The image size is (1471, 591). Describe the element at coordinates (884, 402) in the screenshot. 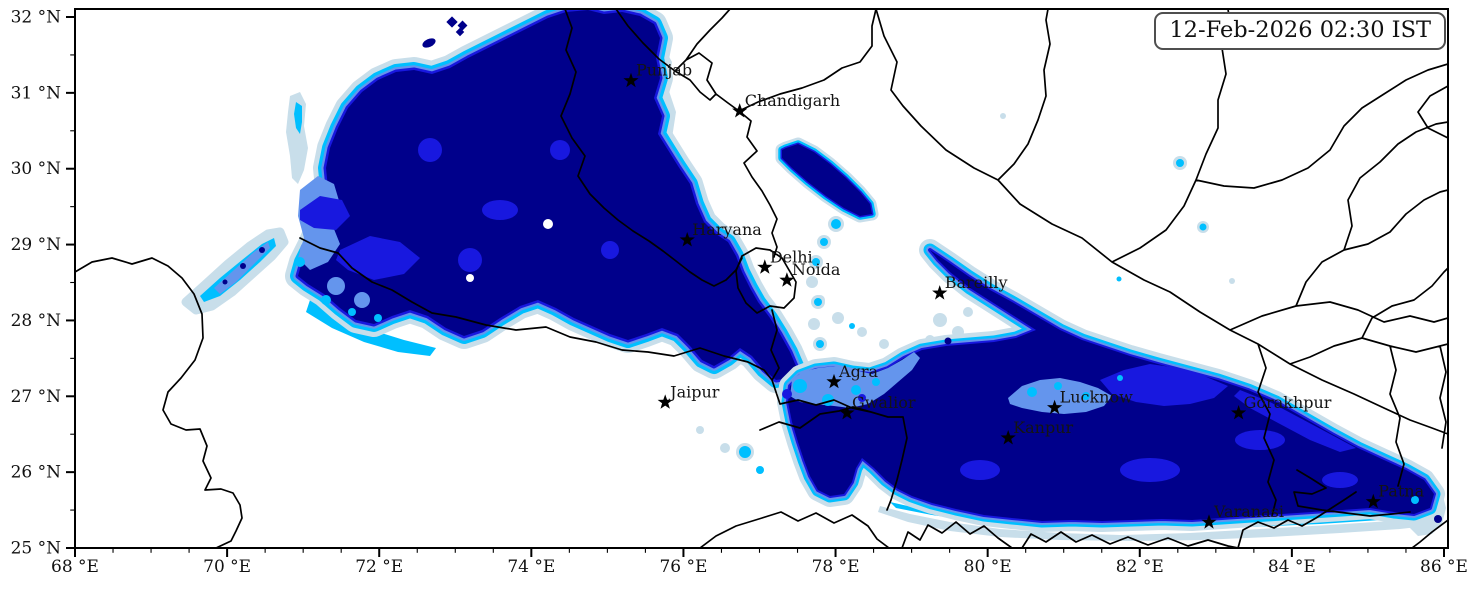

I see `city-label-gwalior: Gwalior` at that location.